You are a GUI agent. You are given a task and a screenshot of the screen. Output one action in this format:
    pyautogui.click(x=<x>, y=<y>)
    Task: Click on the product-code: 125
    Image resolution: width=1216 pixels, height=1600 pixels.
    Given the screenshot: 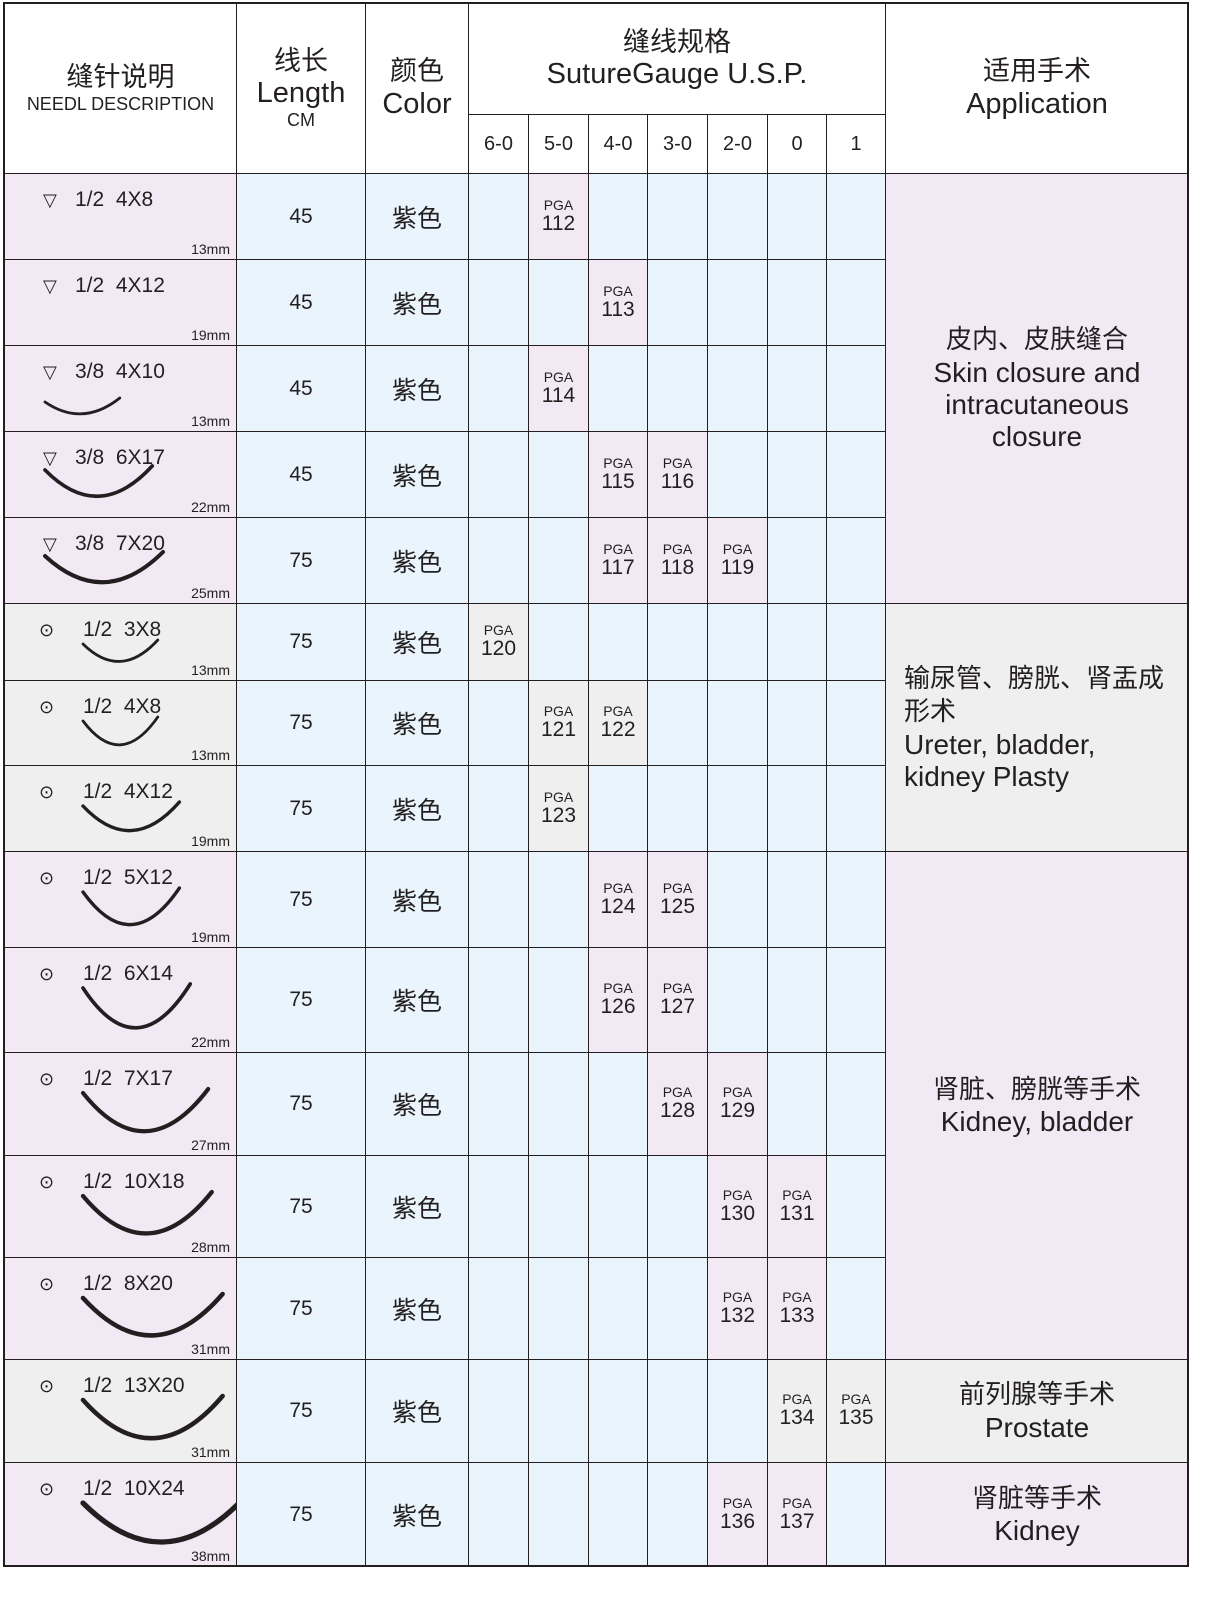 What is the action you would take?
    pyautogui.click(x=677, y=906)
    